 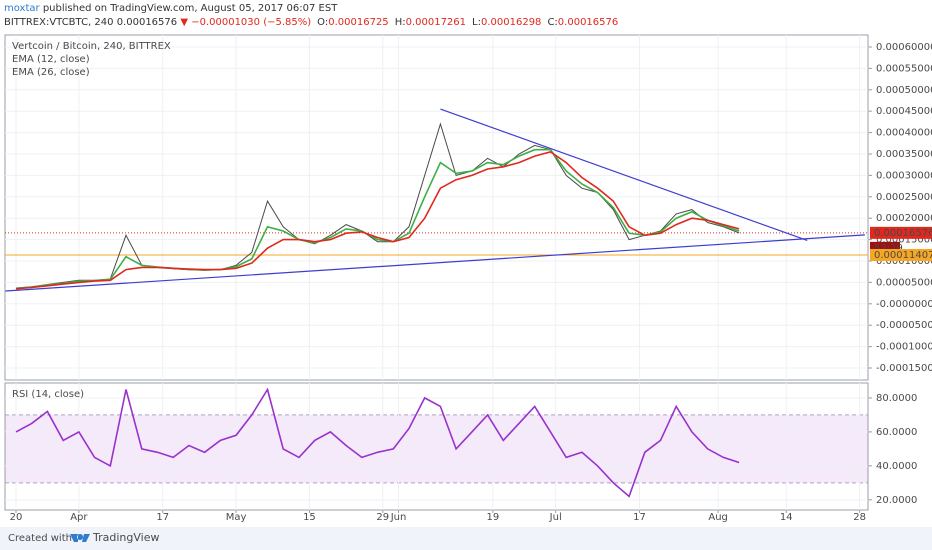 I want to click on ohlc-value: 0.00016298, so click(x=511, y=22).